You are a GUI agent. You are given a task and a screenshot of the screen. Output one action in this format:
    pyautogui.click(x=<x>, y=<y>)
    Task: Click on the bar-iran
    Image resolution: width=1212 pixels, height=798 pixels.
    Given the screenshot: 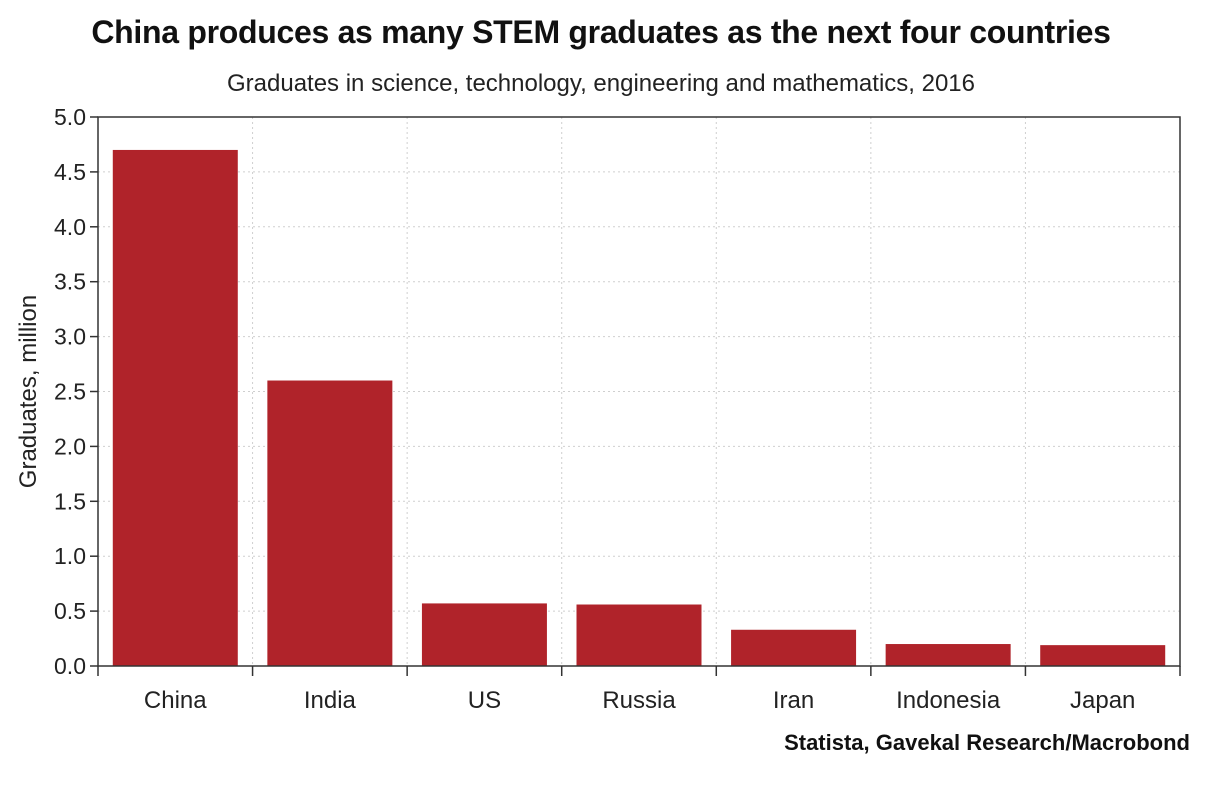 What is the action you would take?
    pyautogui.click(x=794, y=647)
    